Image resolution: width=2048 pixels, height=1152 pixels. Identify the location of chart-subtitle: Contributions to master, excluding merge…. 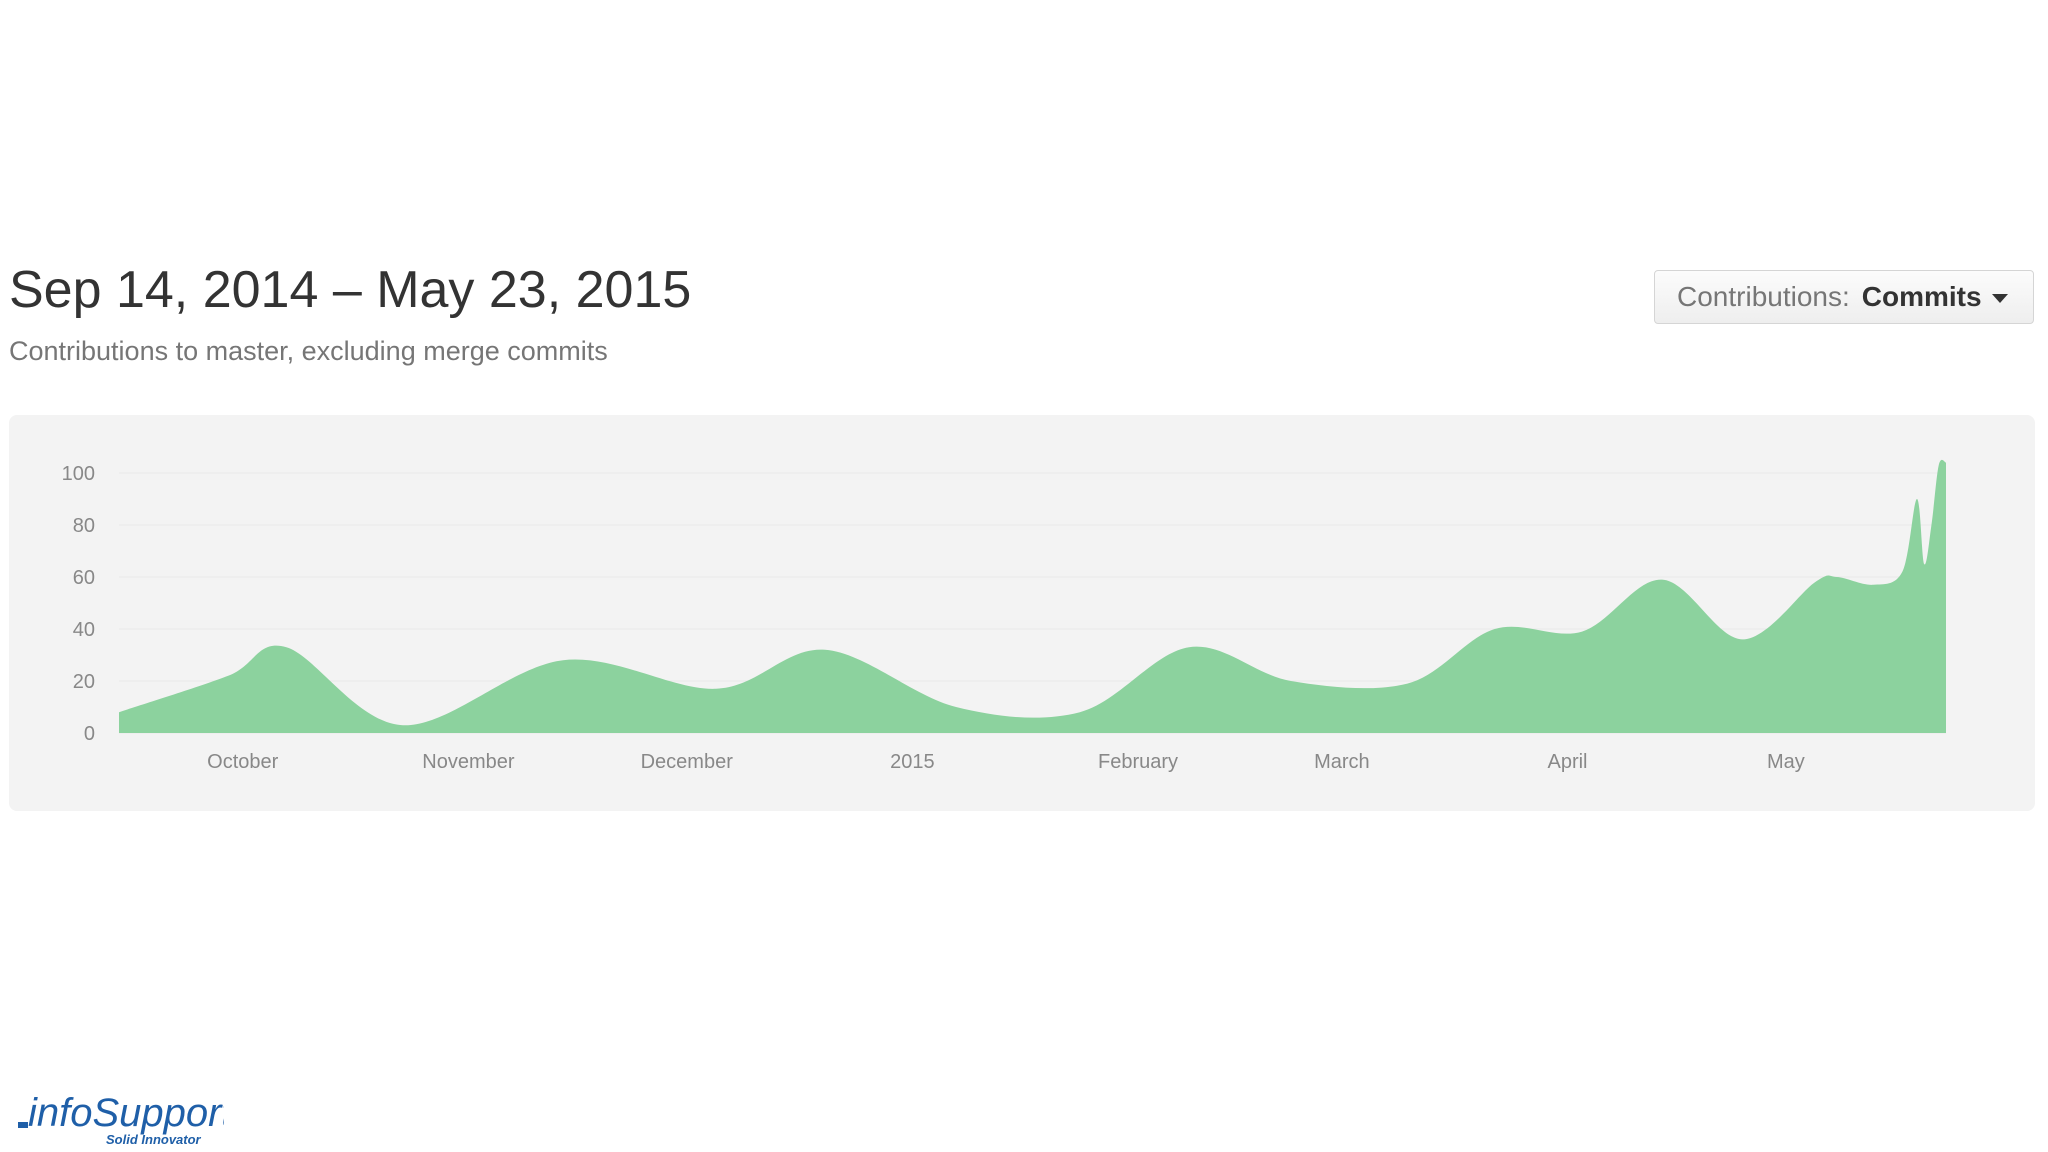
(308, 351).